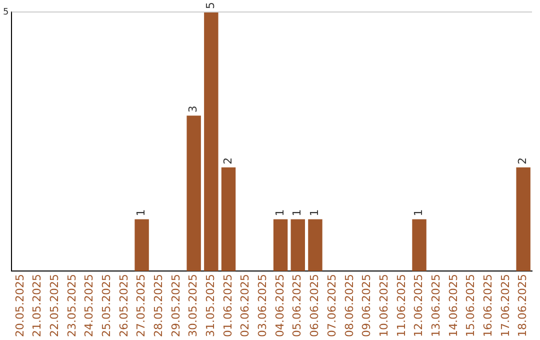 This screenshot has height=340, width=540. I want to click on x-tick-label: 27.05.2025, so click(141, 306).